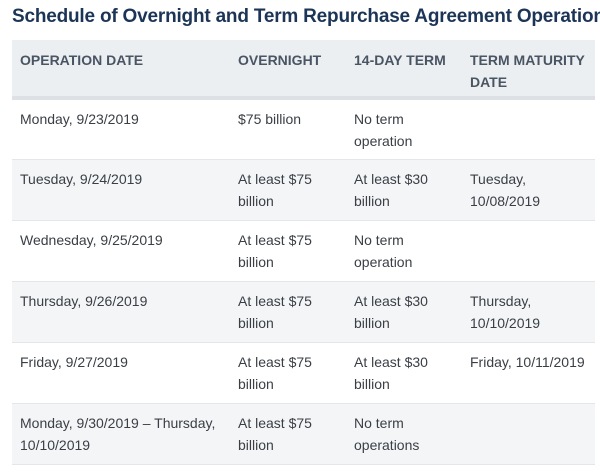  I want to click on cell-14-day-term: No term operations, so click(404, 434).